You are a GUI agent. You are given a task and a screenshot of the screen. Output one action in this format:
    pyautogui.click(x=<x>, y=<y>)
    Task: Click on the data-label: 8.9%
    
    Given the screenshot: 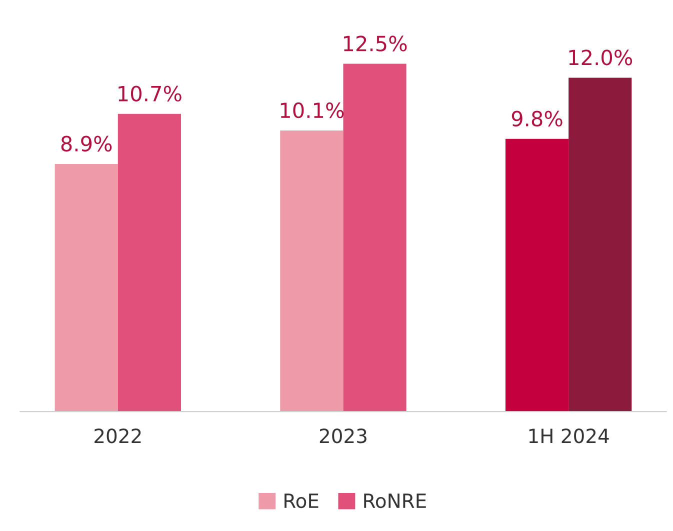 What is the action you would take?
    pyautogui.click(x=86, y=144)
    